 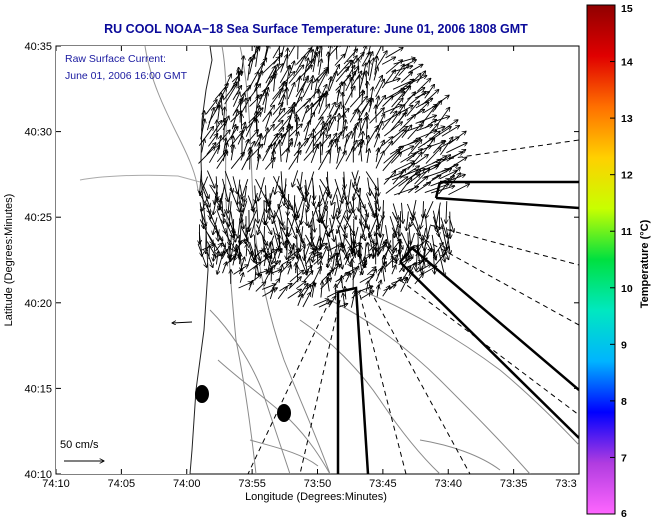 I want to click on colorbar-tick-label: 7, so click(x=624, y=458).